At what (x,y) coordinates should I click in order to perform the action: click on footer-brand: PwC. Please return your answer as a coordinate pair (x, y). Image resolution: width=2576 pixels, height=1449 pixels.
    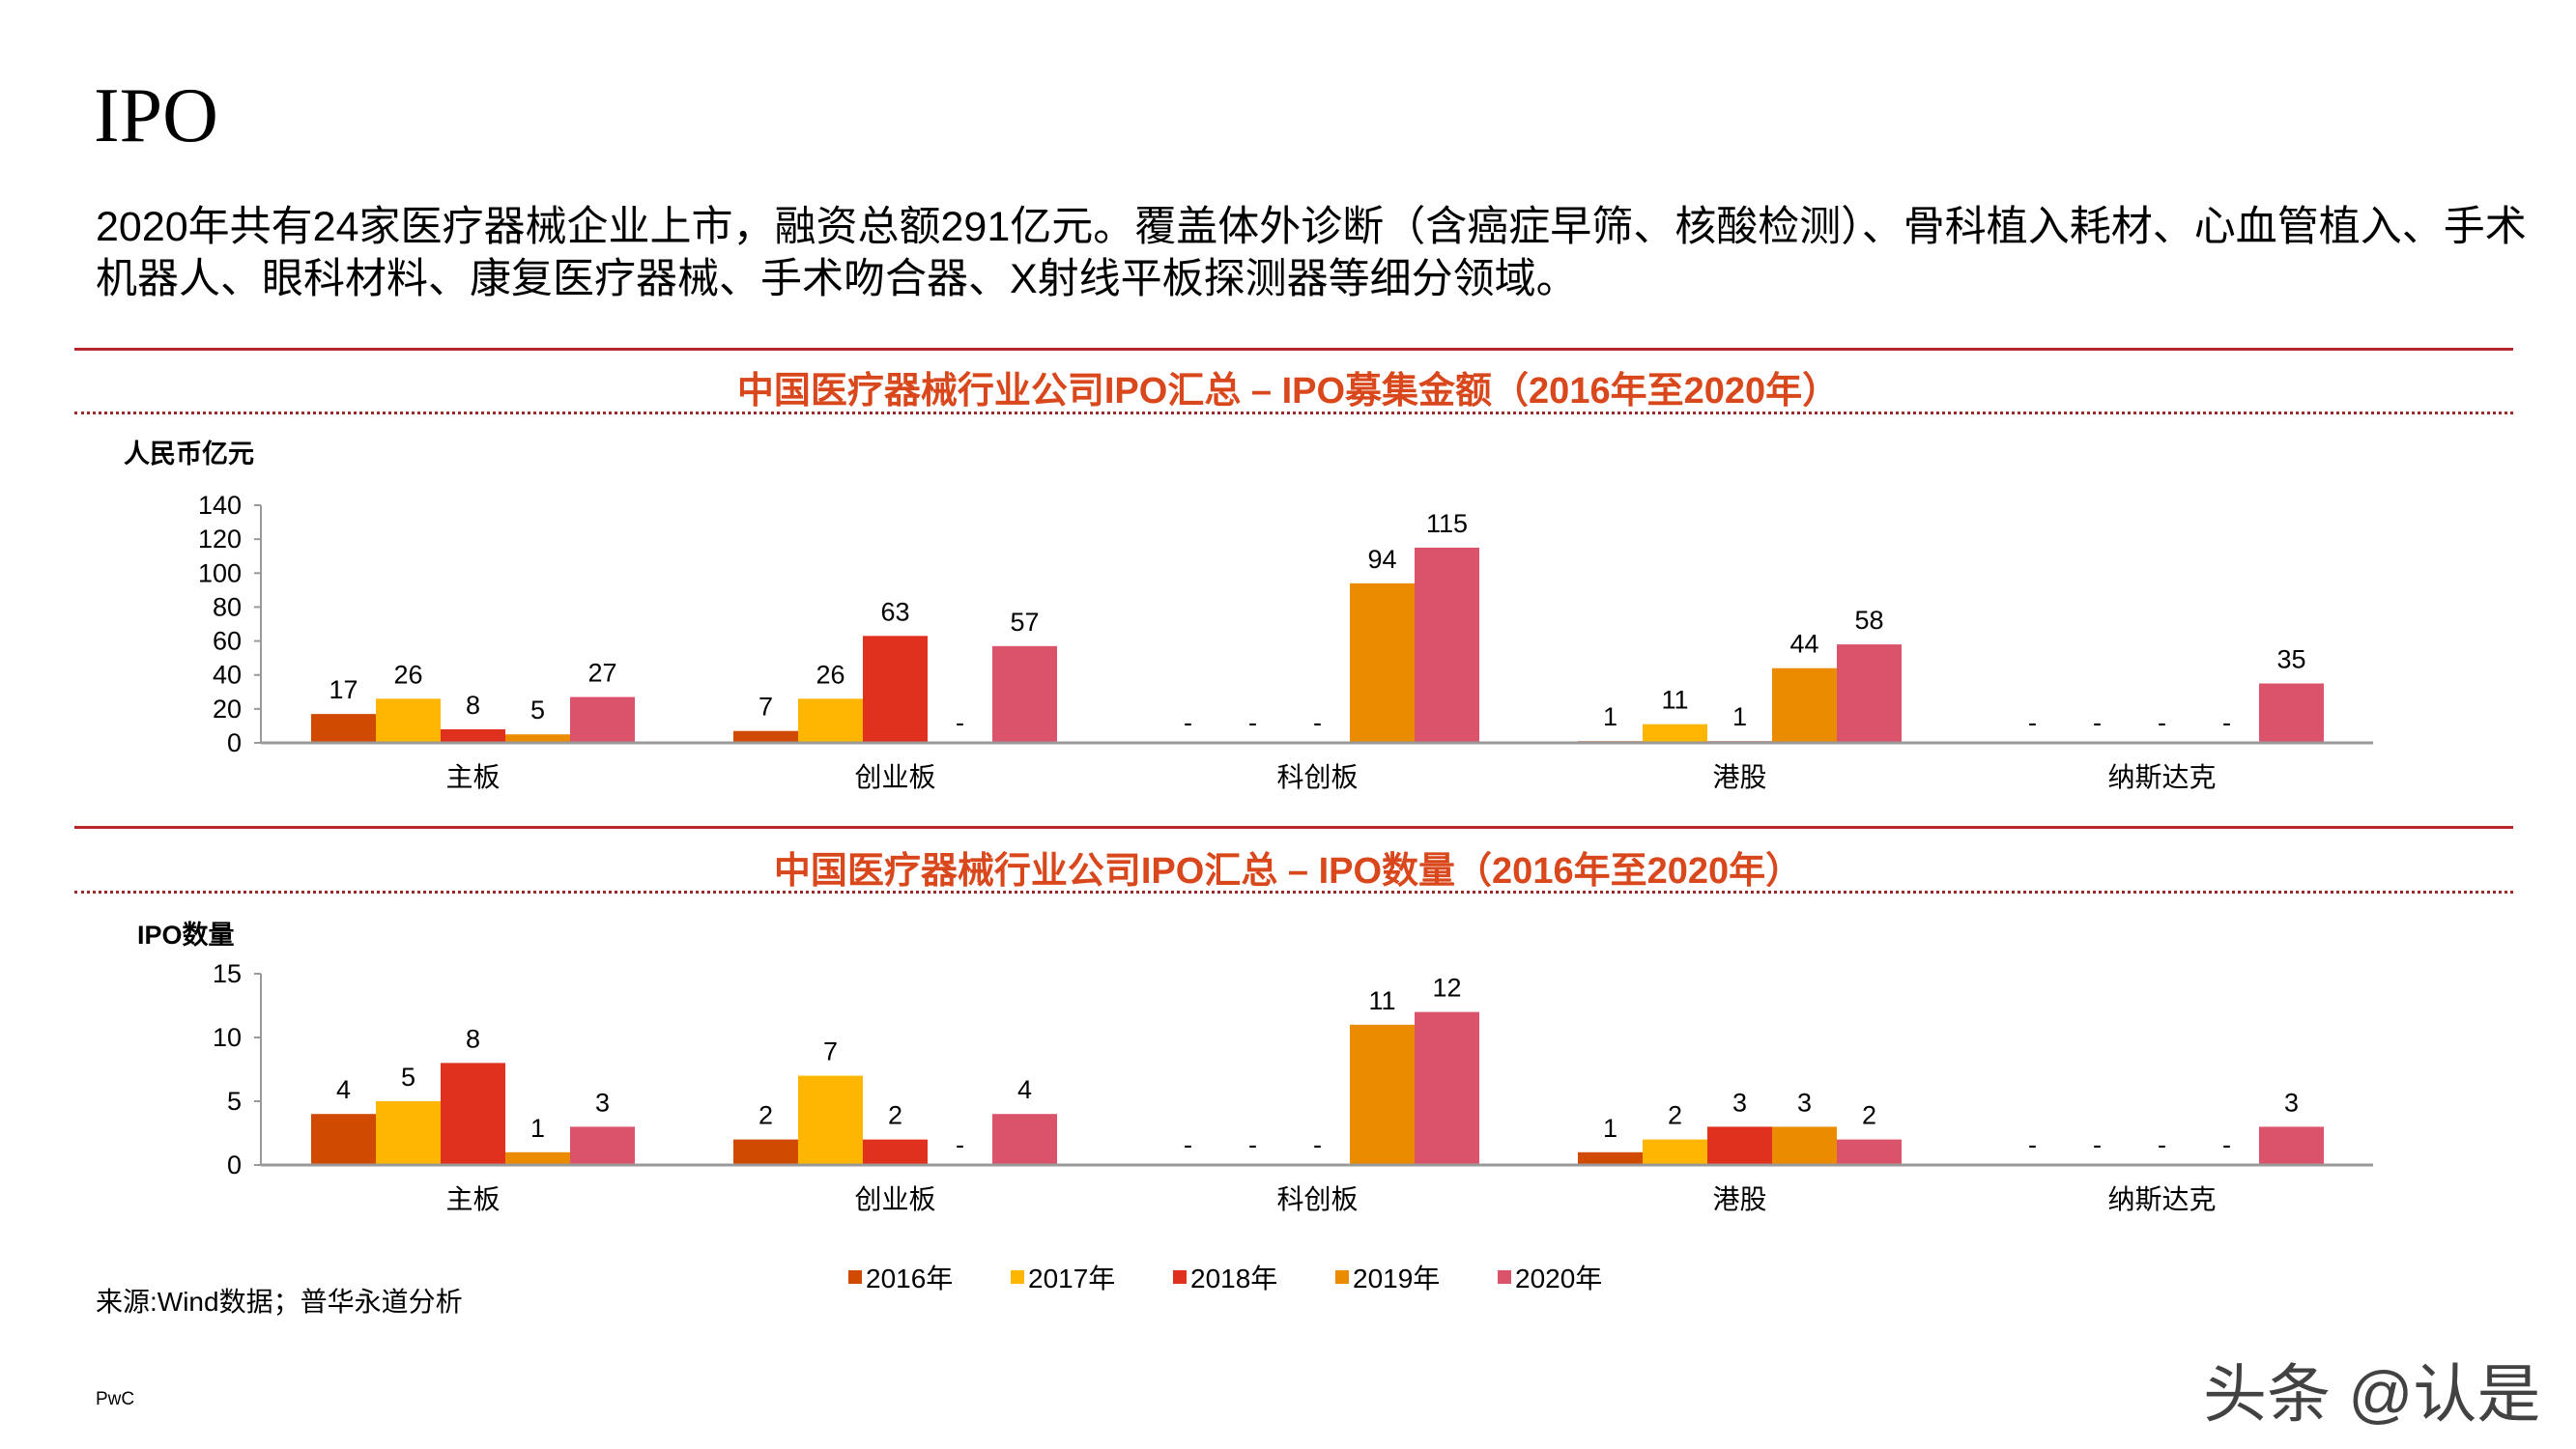
    Looking at the image, I should click on (116, 1399).